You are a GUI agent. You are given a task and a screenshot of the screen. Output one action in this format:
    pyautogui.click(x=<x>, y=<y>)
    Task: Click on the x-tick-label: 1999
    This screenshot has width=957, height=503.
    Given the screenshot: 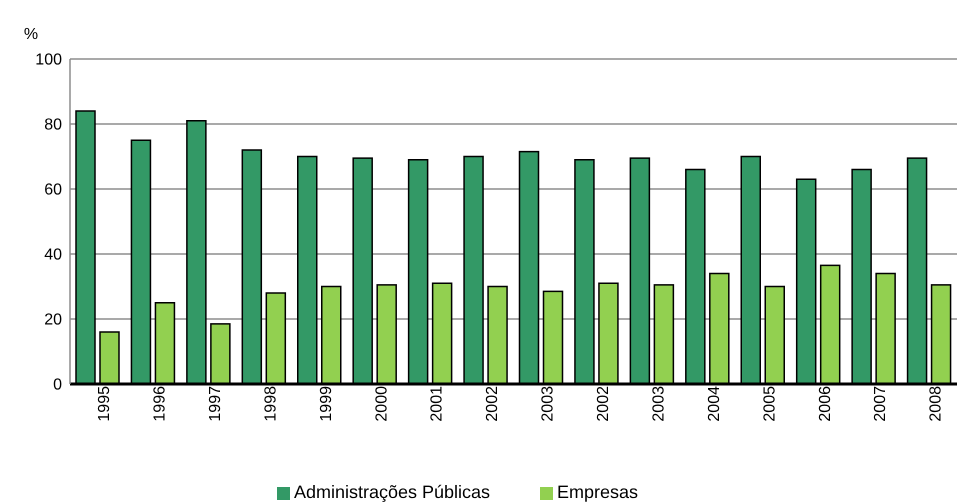 What is the action you would take?
    pyautogui.click(x=326, y=404)
    